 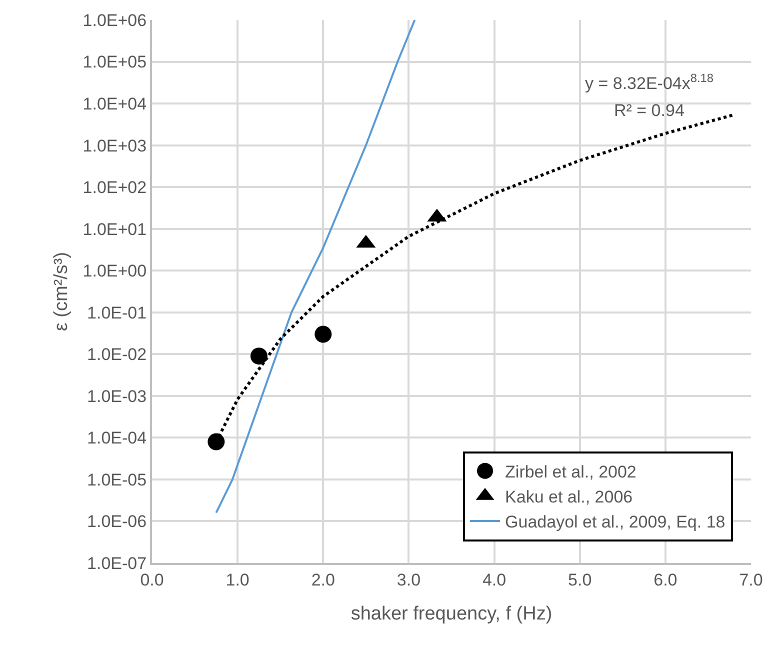 What do you see at coordinates (114, 20) in the screenshot?
I see `y-tick-label: 1.0E+06` at bounding box center [114, 20].